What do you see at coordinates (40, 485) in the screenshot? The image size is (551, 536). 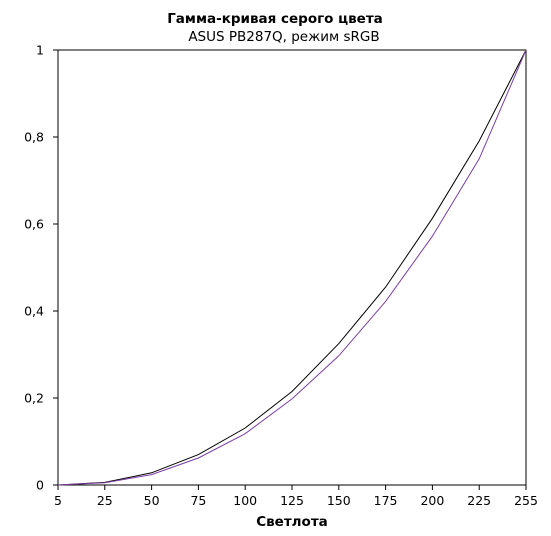 I see `y-tick-label: 0` at bounding box center [40, 485].